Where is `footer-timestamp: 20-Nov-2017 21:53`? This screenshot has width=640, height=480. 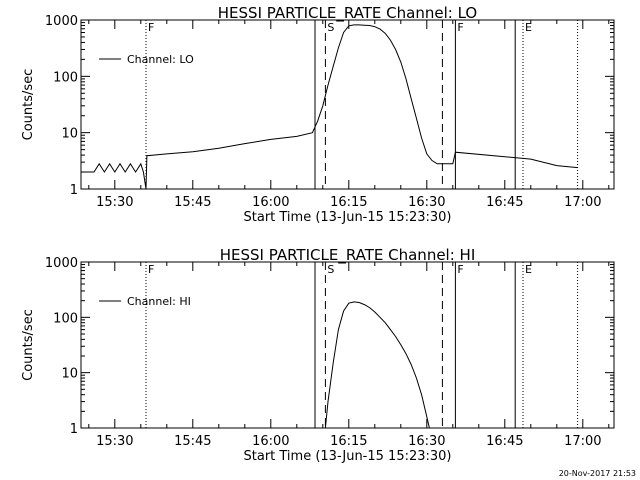 footer-timestamp: 20-Nov-2017 21:53 is located at coordinates (597, 473).